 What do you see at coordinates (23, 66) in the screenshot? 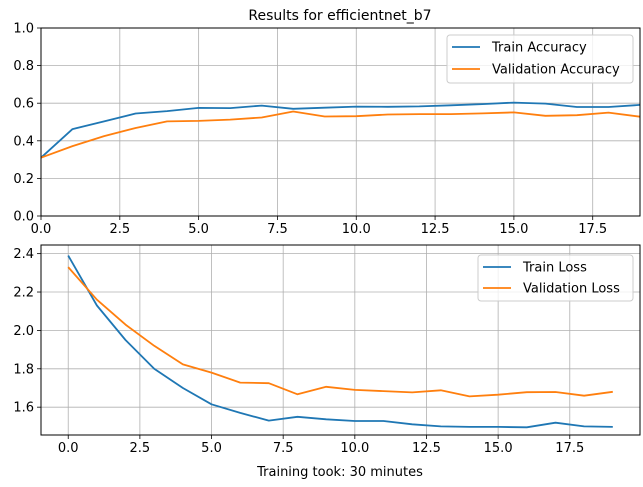
I see `y-tick-label: 0.8` at bounding box center [23, 66].